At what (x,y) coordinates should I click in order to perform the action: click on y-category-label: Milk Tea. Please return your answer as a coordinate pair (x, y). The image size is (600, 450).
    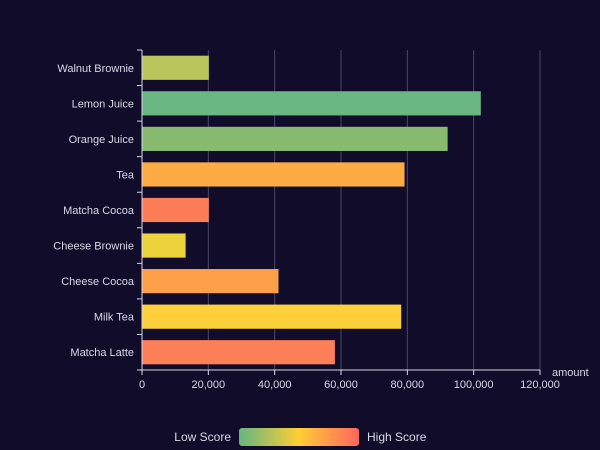
    Looking at the image, I should click on (114, 318).